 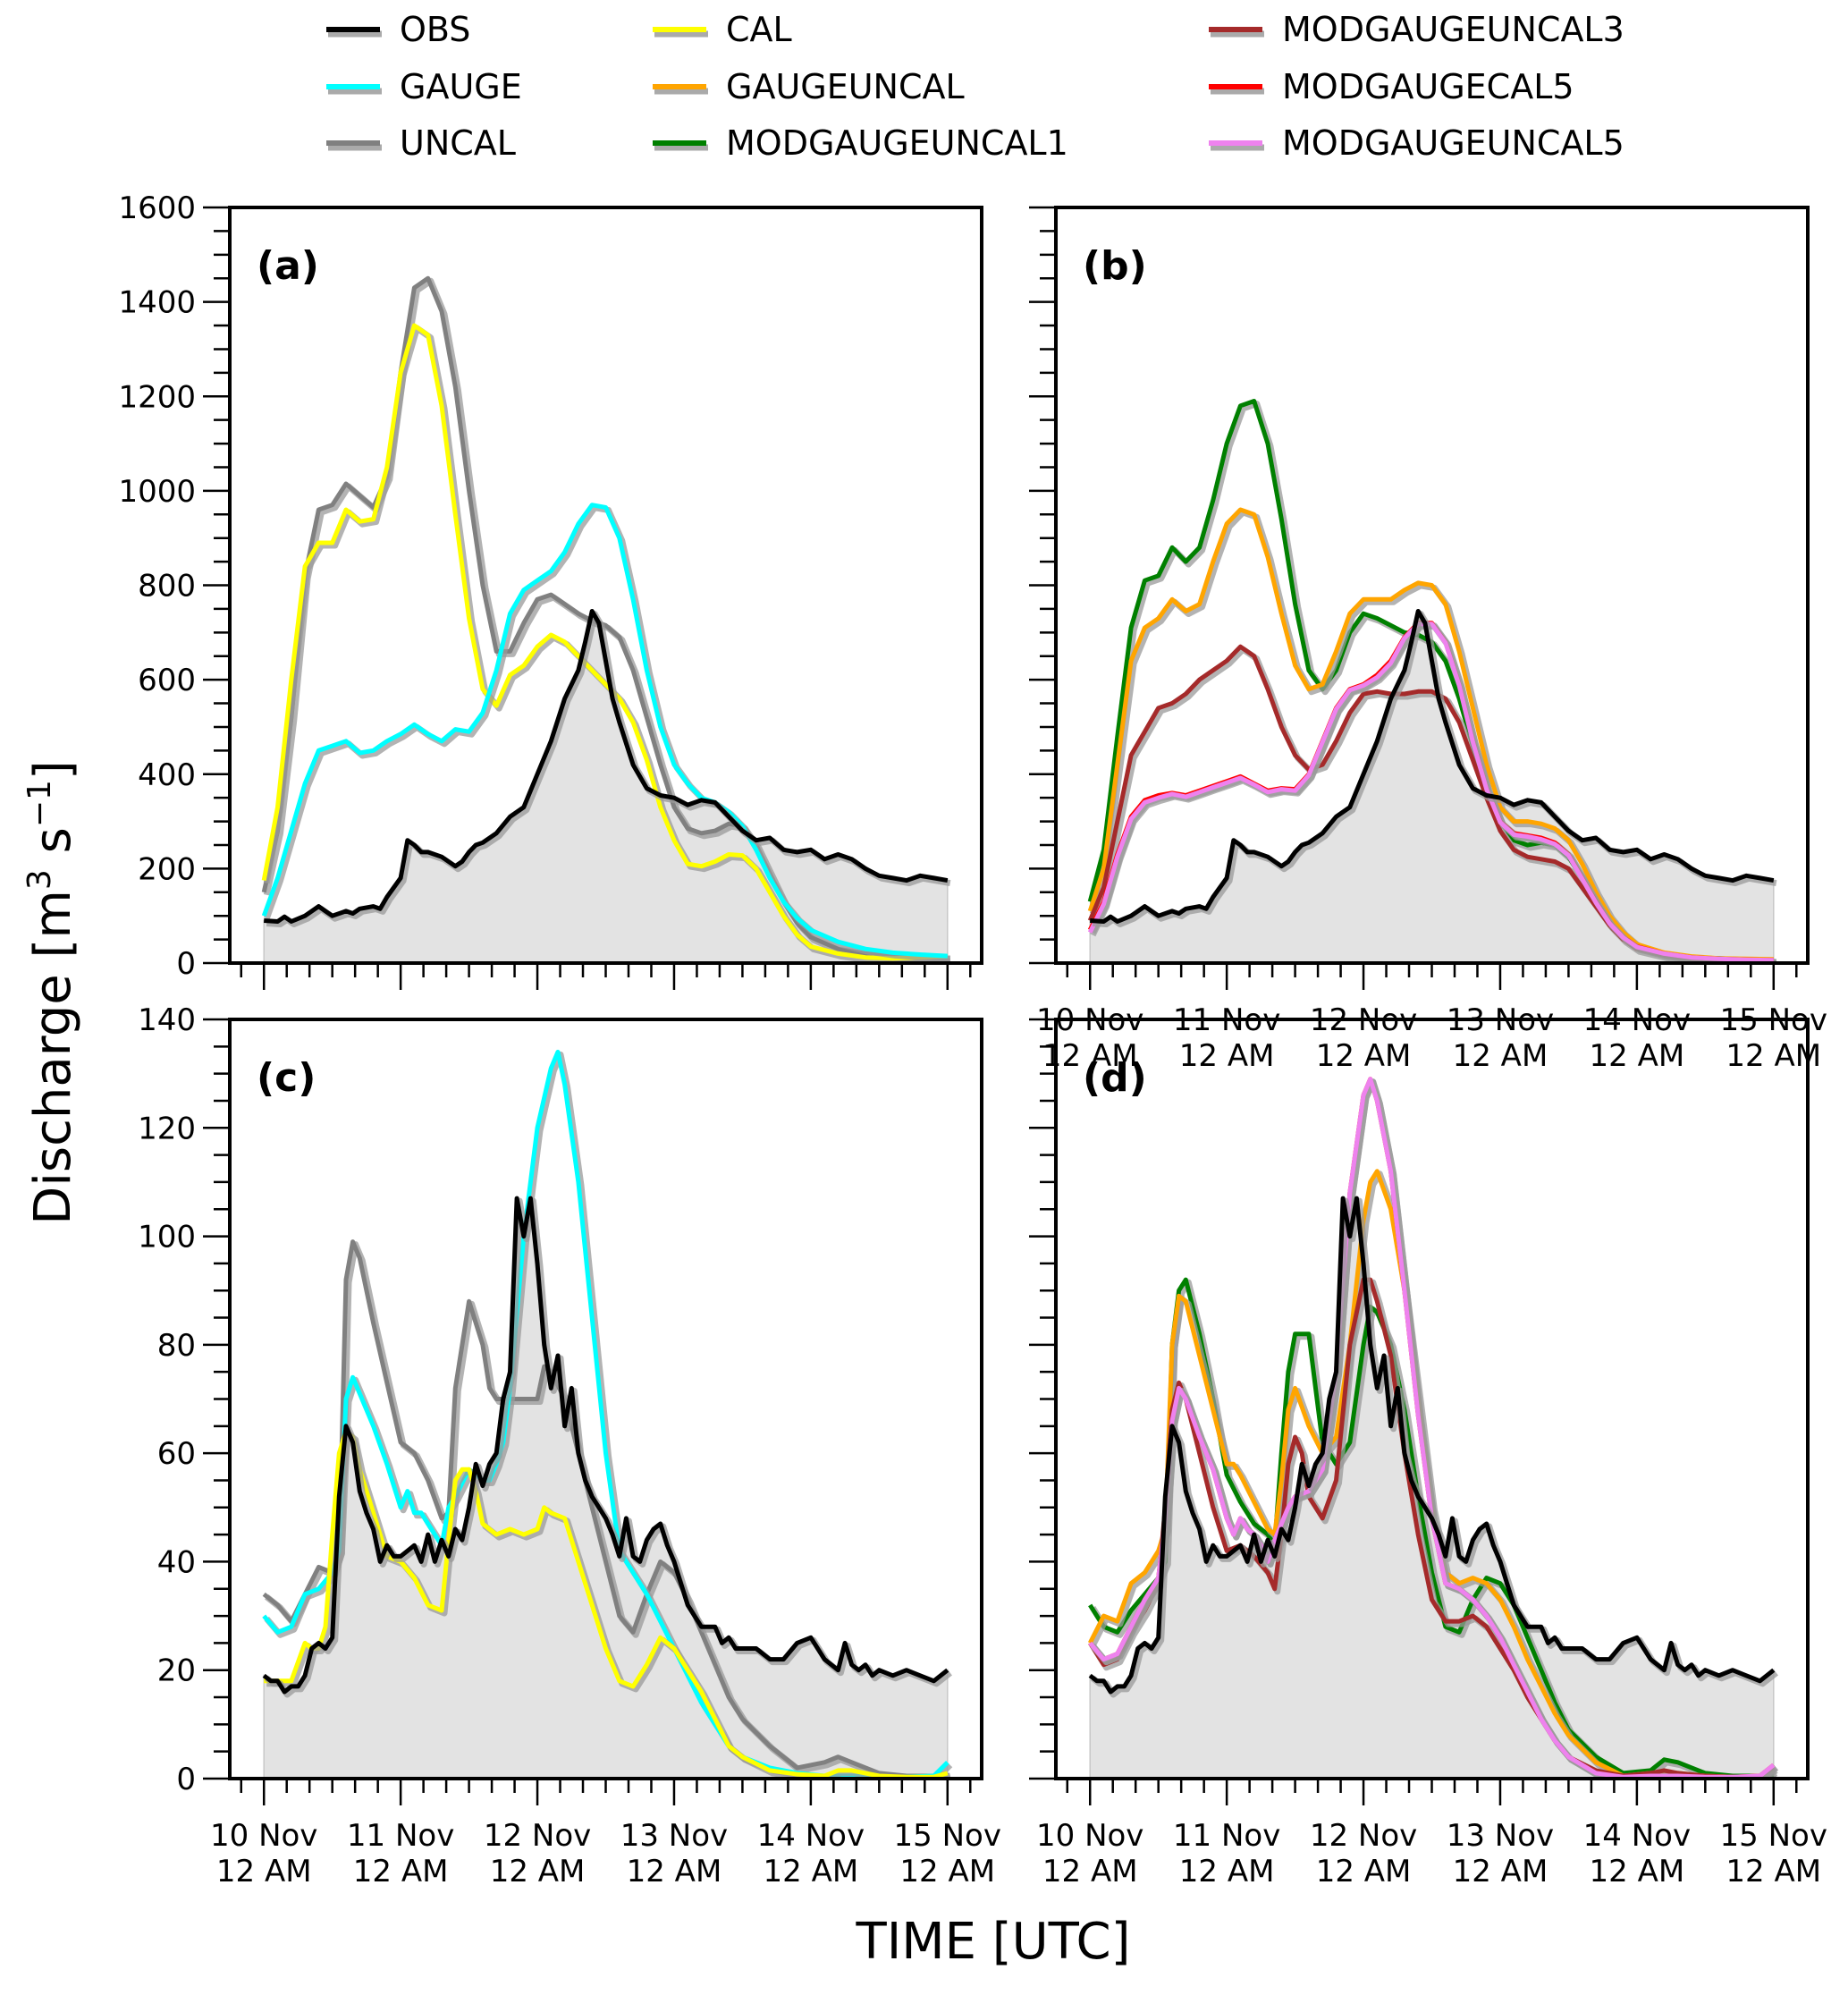 What do you see at coordinates (176, 1562) in the screenshot?
I see `y-tick-label: 40` at bounding box center [176, 1562].